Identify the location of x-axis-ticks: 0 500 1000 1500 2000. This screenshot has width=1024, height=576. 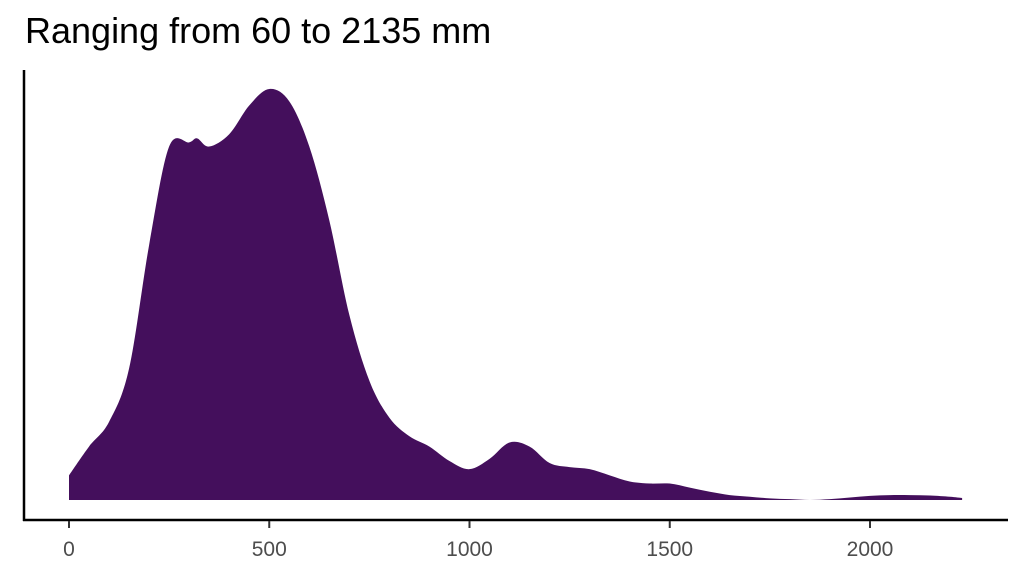
(478, 541).